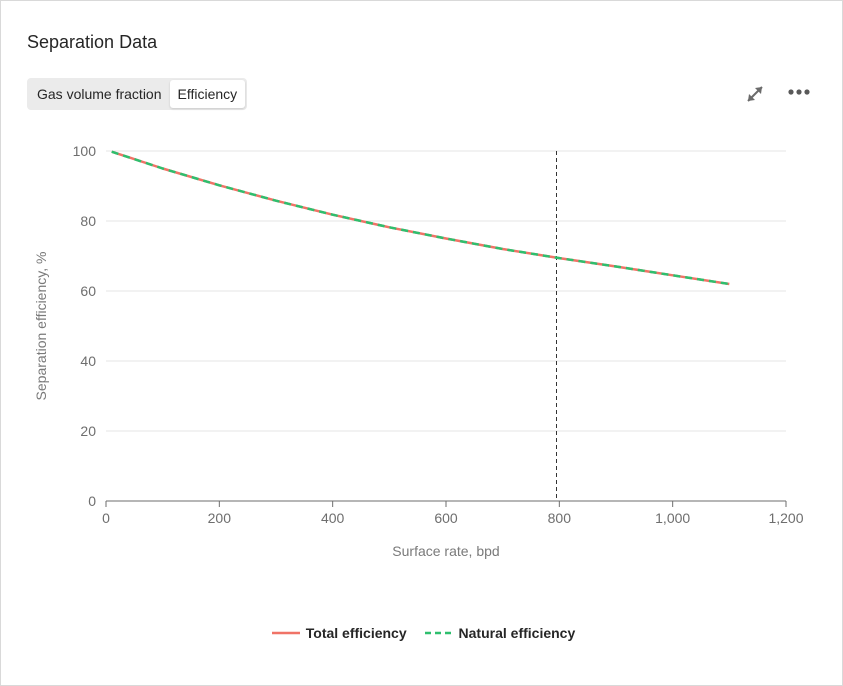  I want to click on legend-item-natural: Natural efficiency, so click(499, 633).